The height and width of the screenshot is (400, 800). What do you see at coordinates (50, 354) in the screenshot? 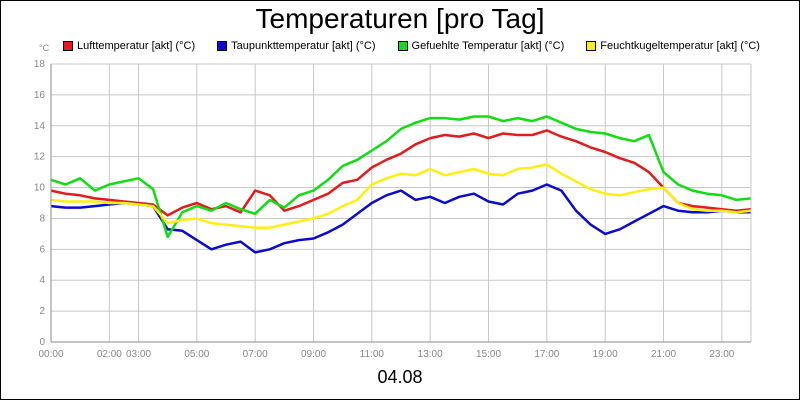
I see `x-tick-label: 00:00` at bounding box center [50, 354].